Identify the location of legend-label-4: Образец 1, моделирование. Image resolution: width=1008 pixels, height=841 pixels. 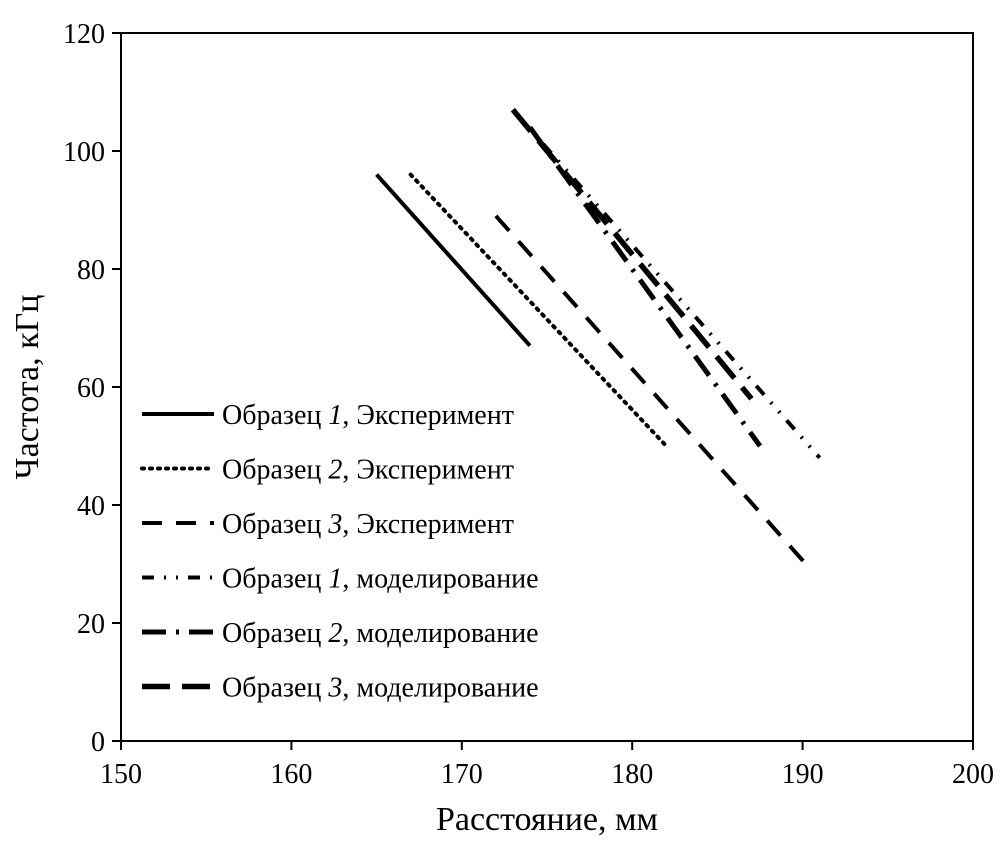
(380, 579).